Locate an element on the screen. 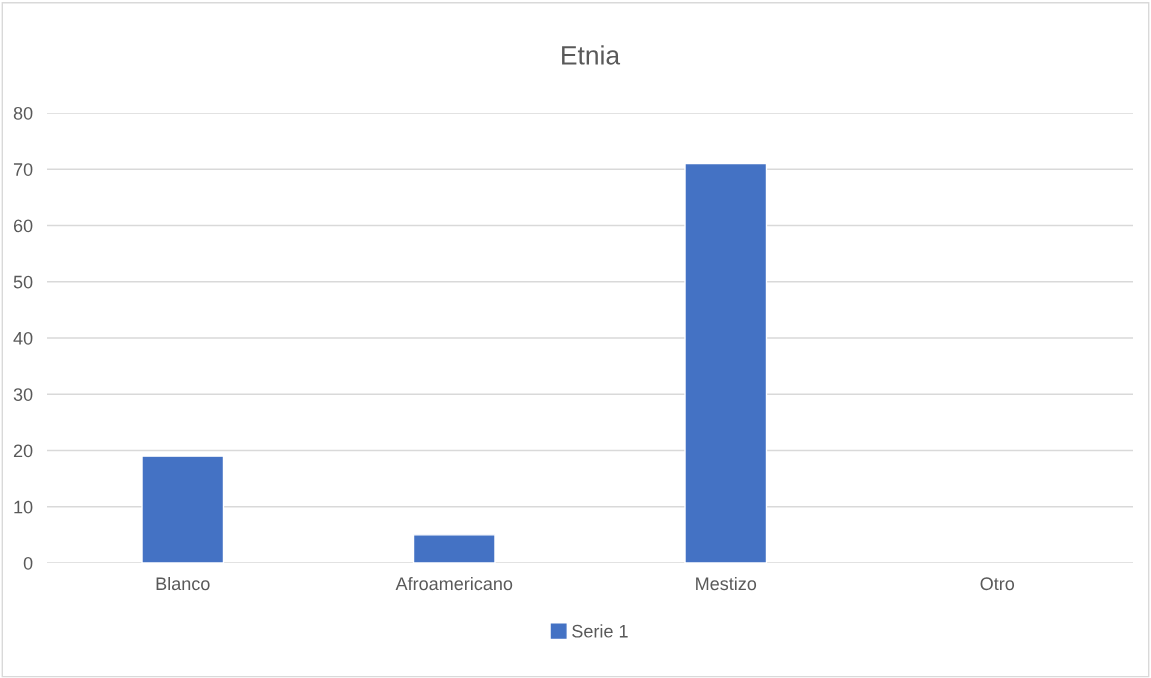 The image size is (1151, 678). x-tick-label: Afroamericano is located at coordinates (454, 583).